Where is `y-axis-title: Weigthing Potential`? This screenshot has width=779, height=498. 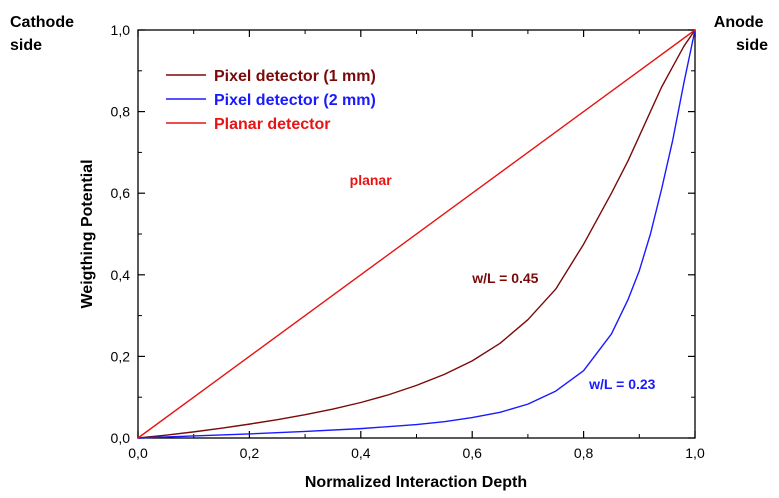 y-axis-title: Weigthing Potential is located at coordinates (87, 233).